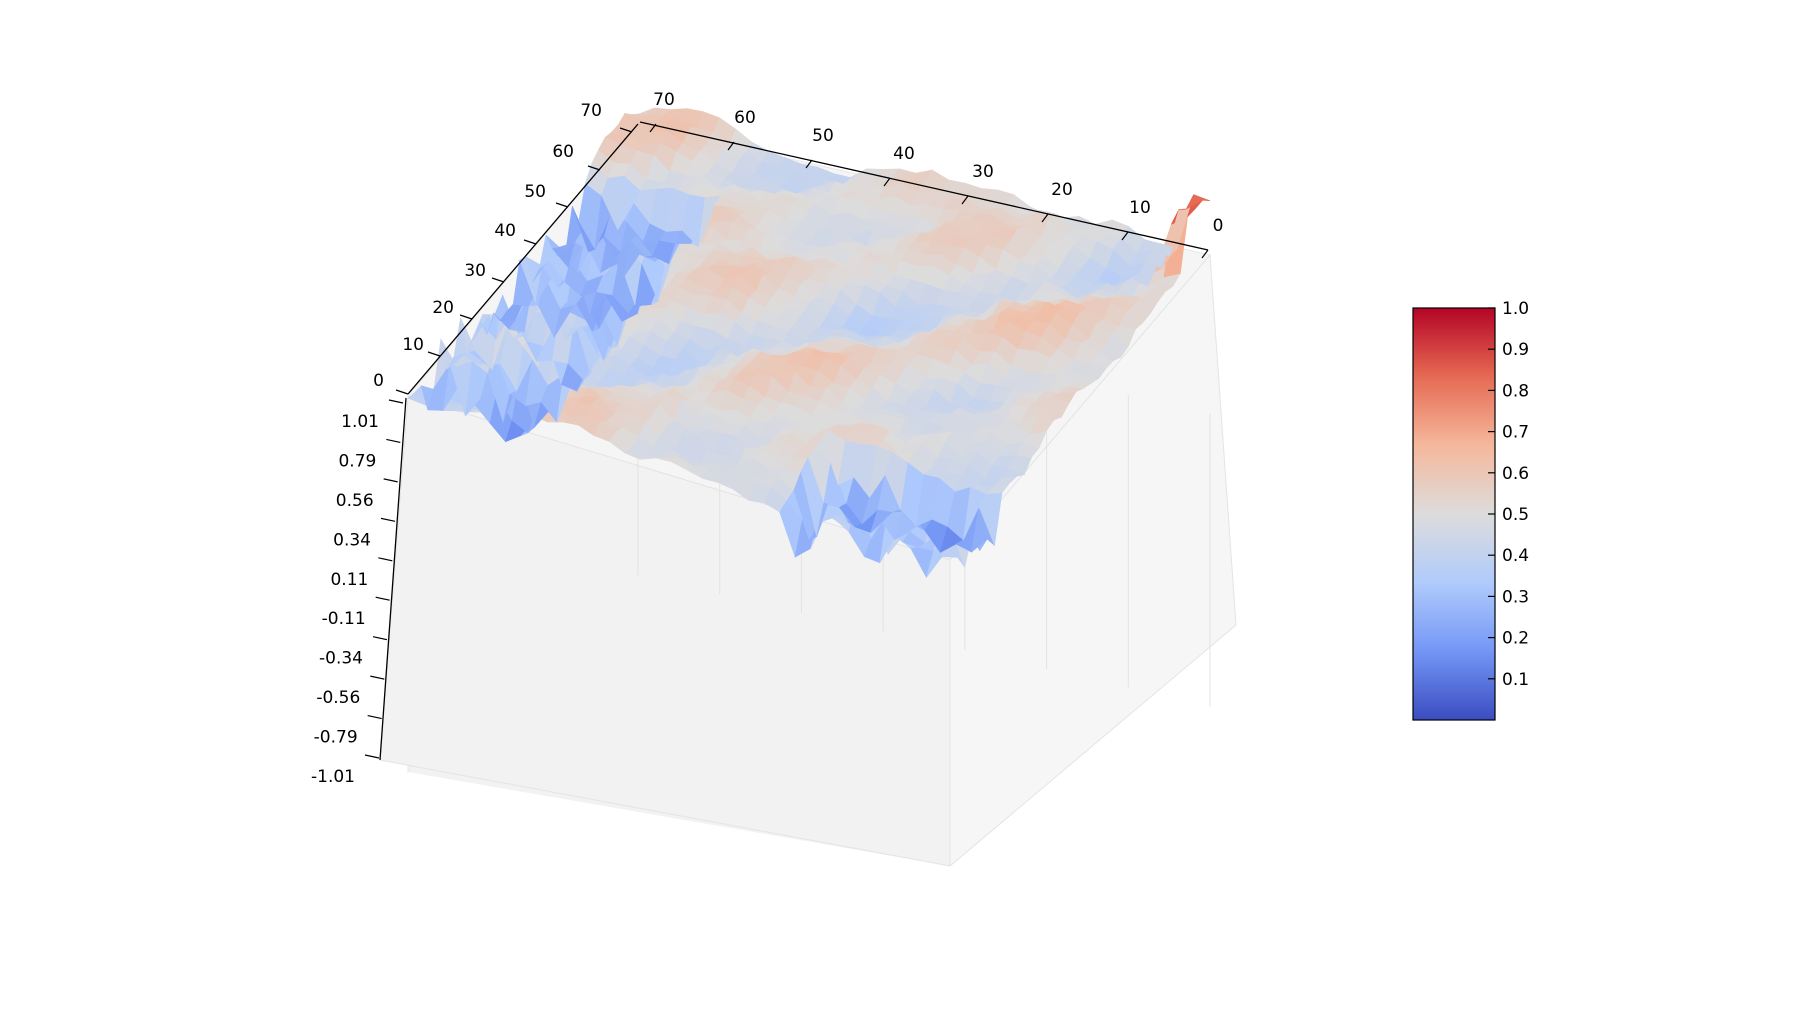  What do you see at coordinates (1515, 474) in the screenshot?
I see `colorbar-tick-label: 0.6` at bounding box center [1515, 474].